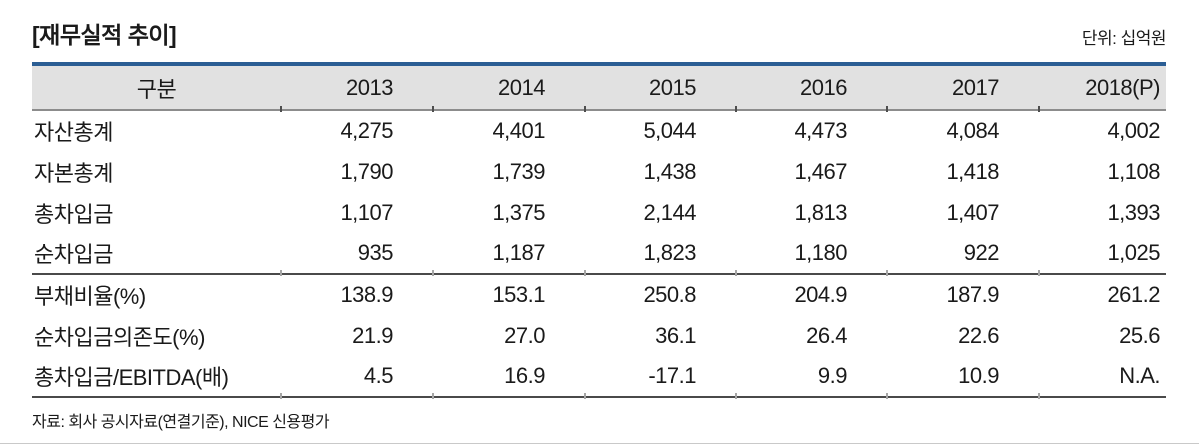 The image size is (1199, 445). What do you see at coordinates (1133, 294) in the screenshot?
I see `cell-value: 261.2` at bounding box center [1133, 294].